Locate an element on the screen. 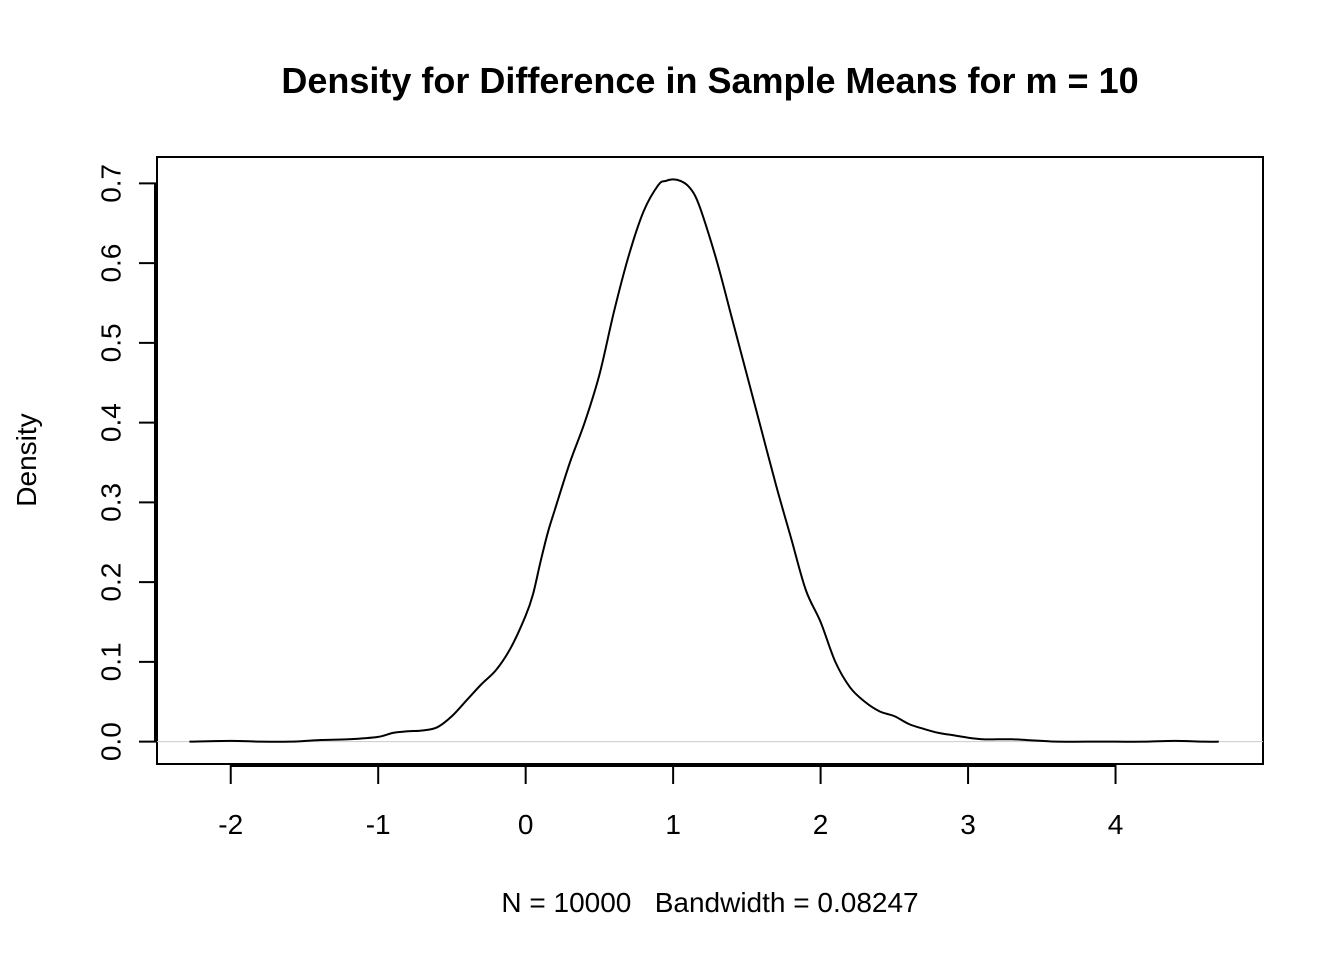  y-tick-label: 0.1 is located at coordinates (111, 661).